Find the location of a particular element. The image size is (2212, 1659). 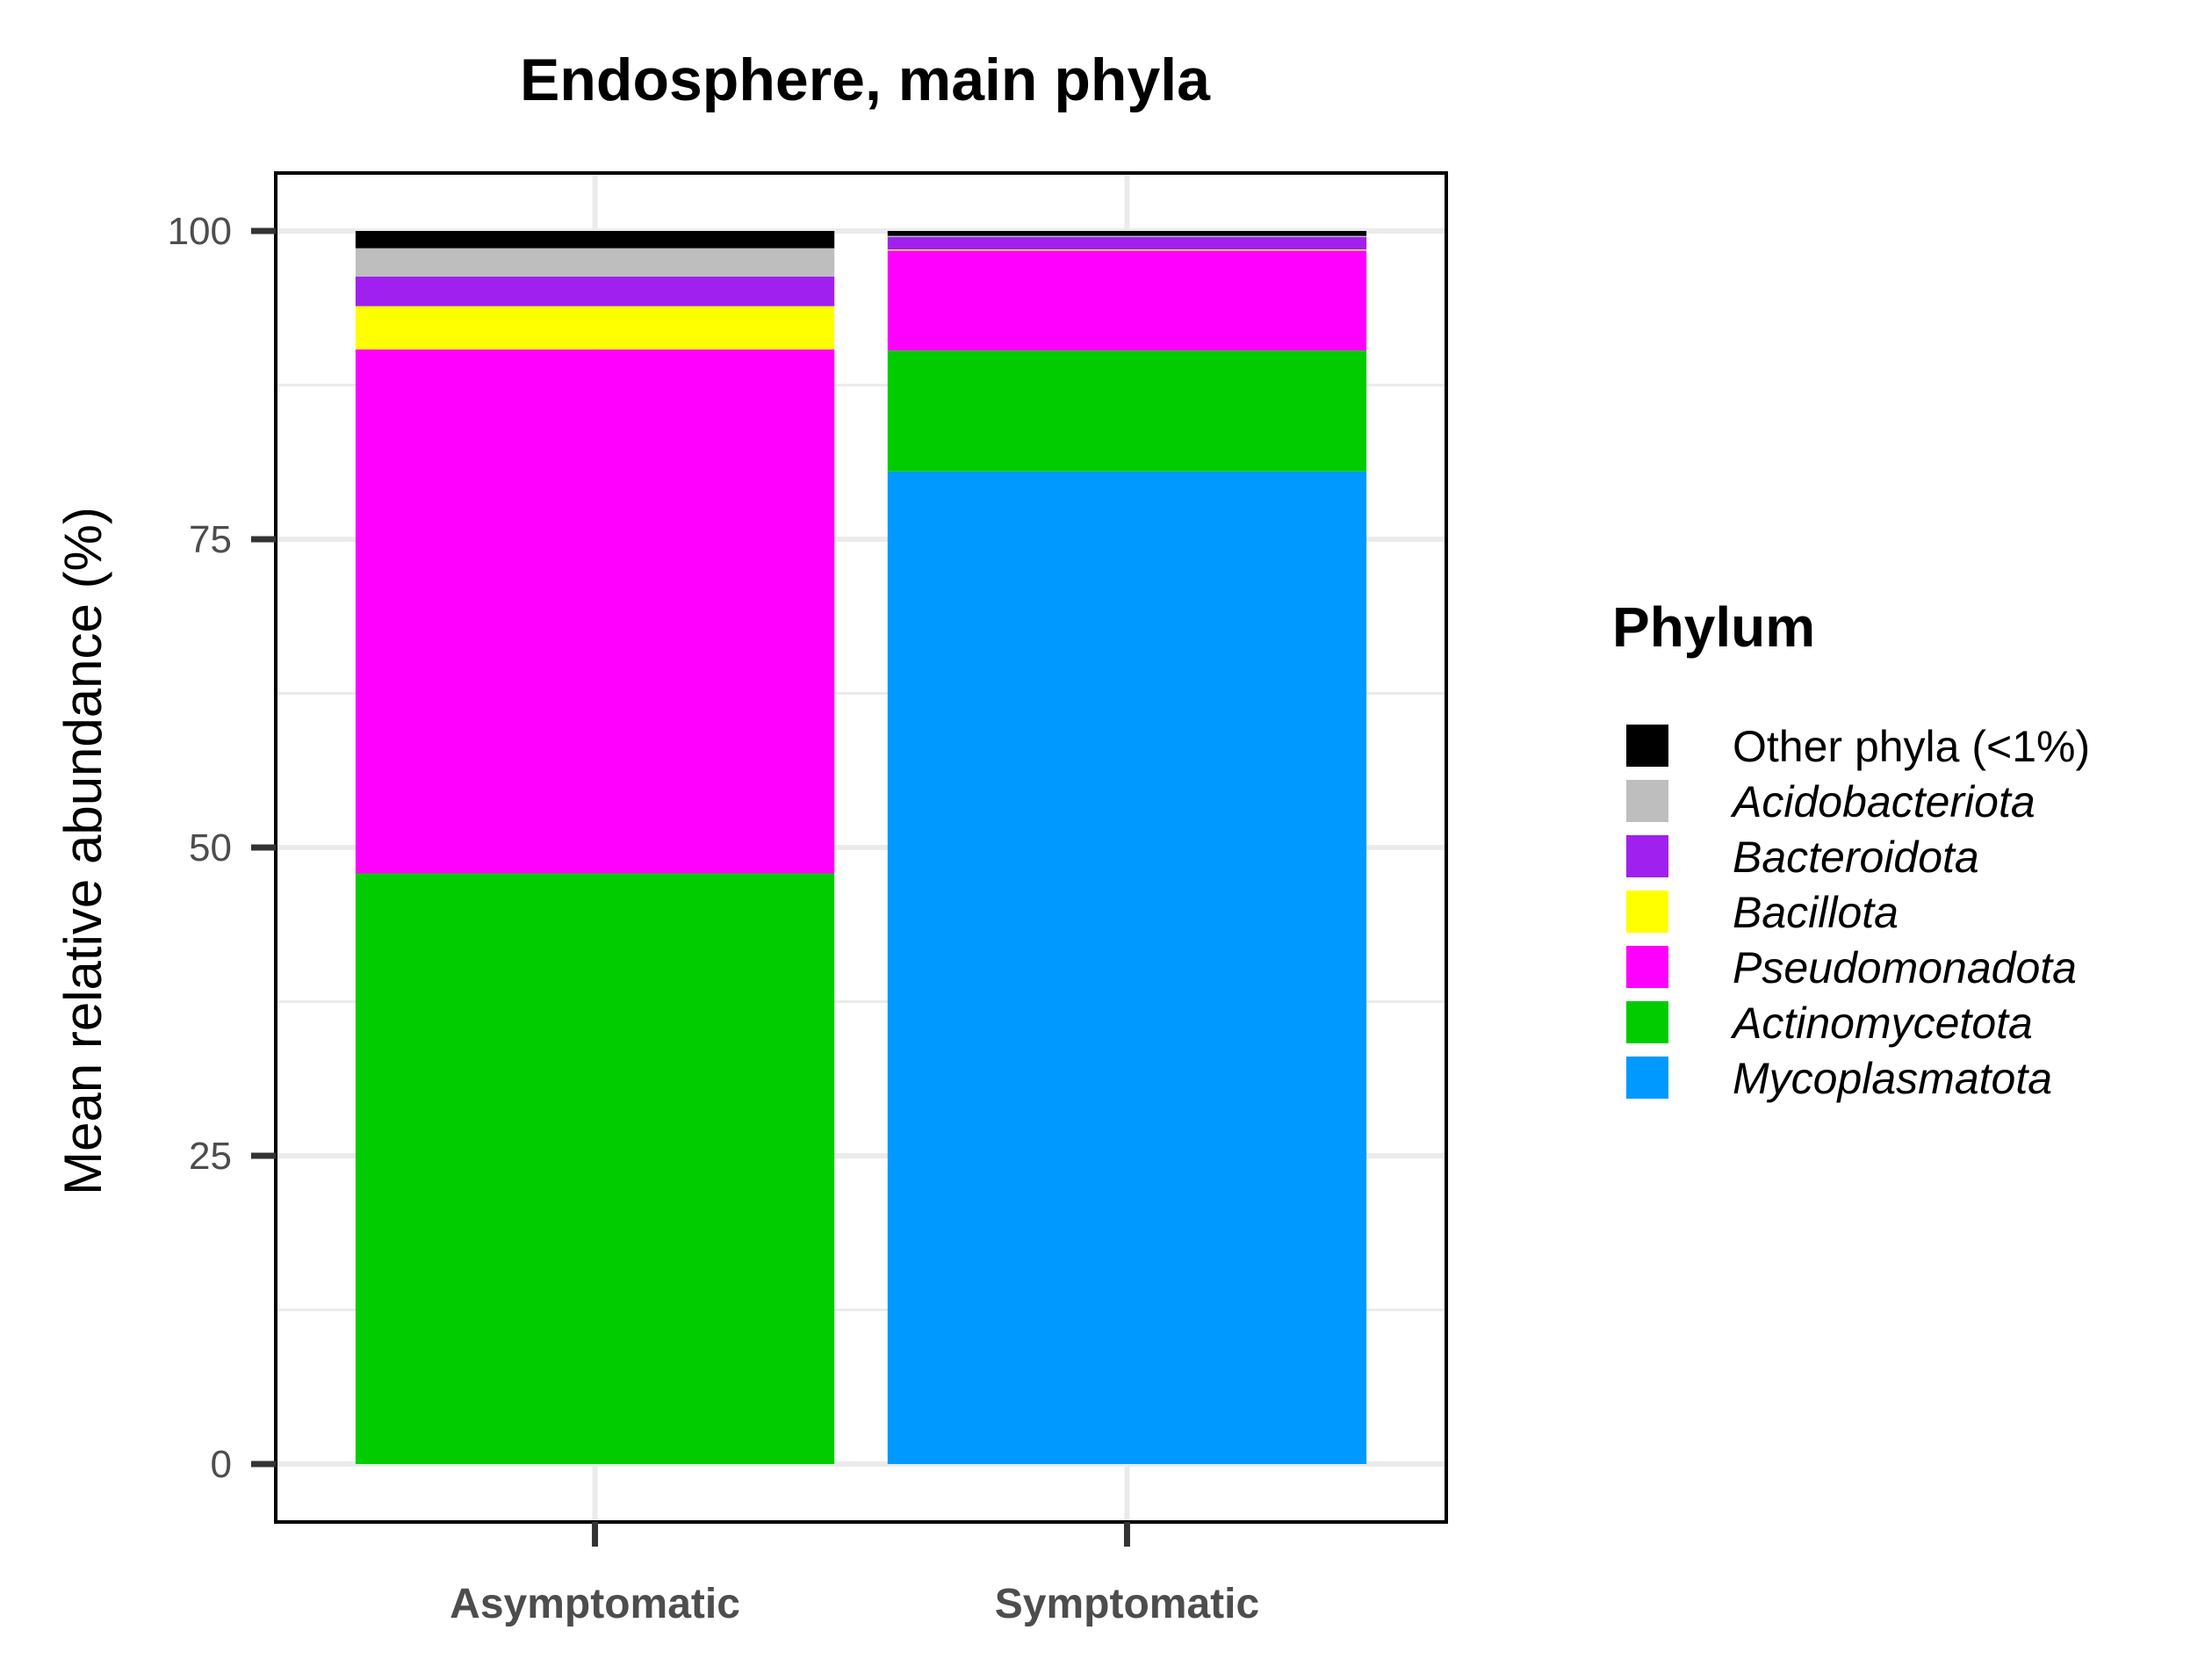

y-tick-label: 75 is located at coordinates (210, 539).